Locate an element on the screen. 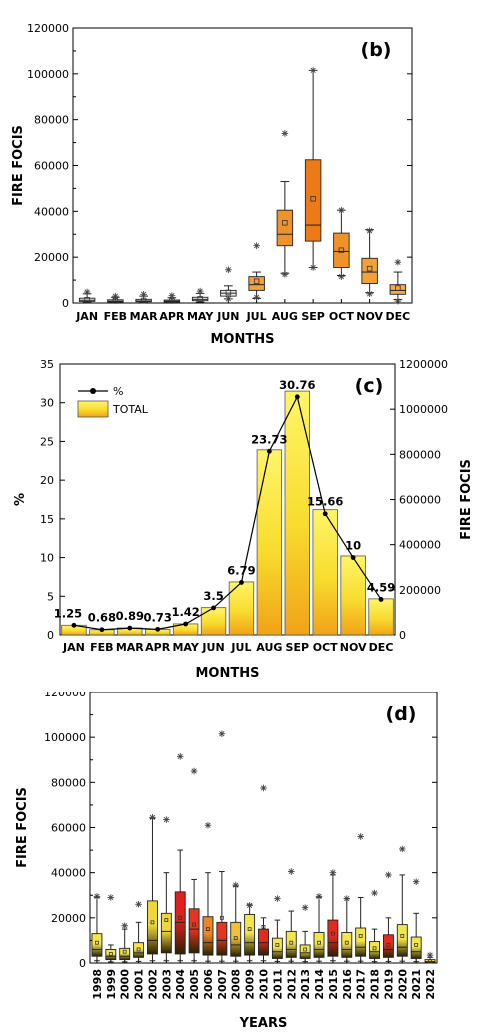  box-2022 is located at coordinates (430, 957).